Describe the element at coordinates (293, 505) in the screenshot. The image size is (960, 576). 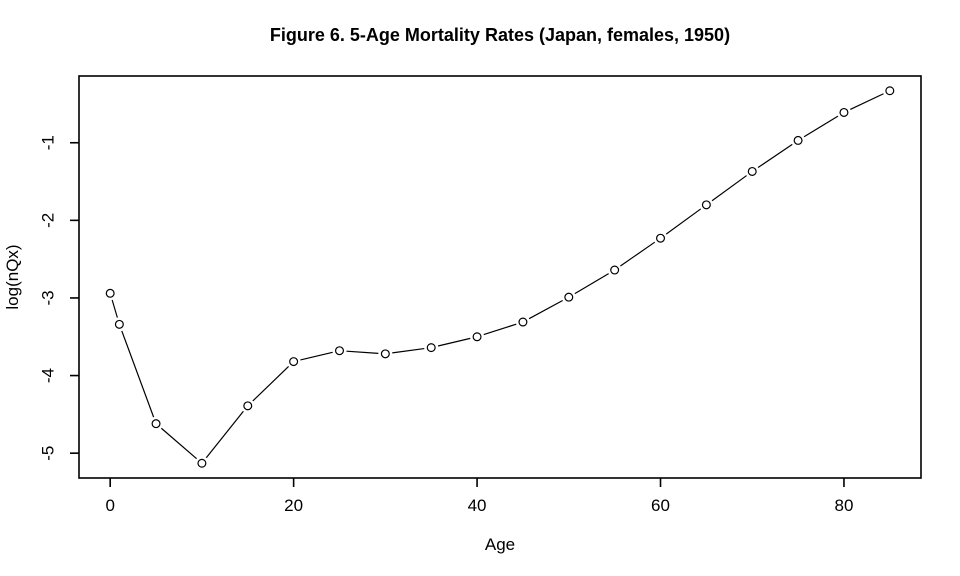
I see `x-tick-label: 20` at that location.